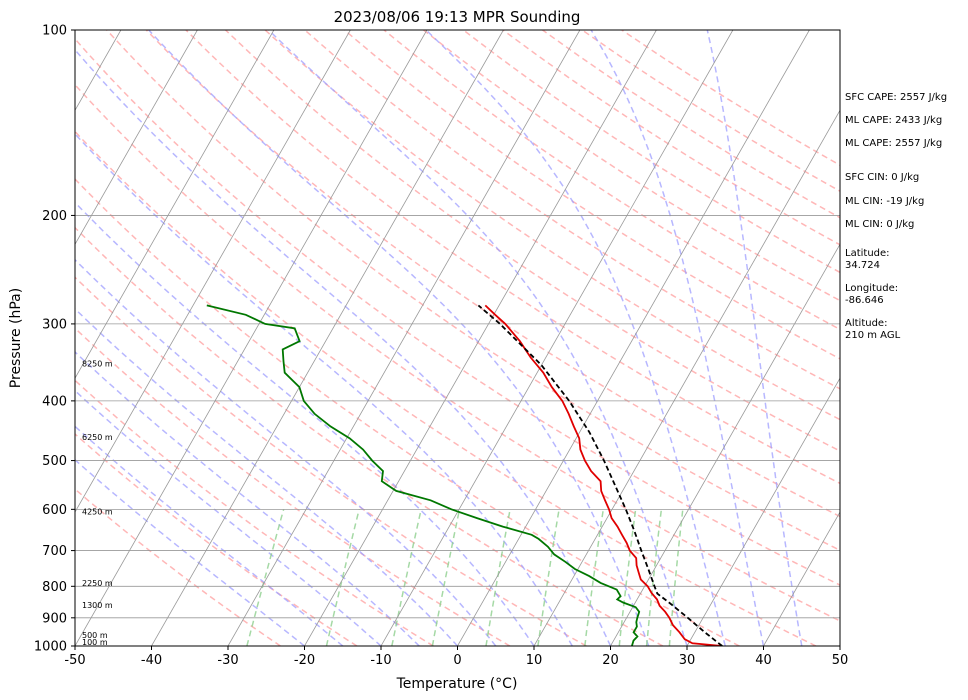 Image resolution: width=968 pixels, height=700 pixels. Describe the element at coordinates (896, 97) in the screenshot. I see `sfc-cape-text: SFC CAPE: 2557 J/kg` at that location.